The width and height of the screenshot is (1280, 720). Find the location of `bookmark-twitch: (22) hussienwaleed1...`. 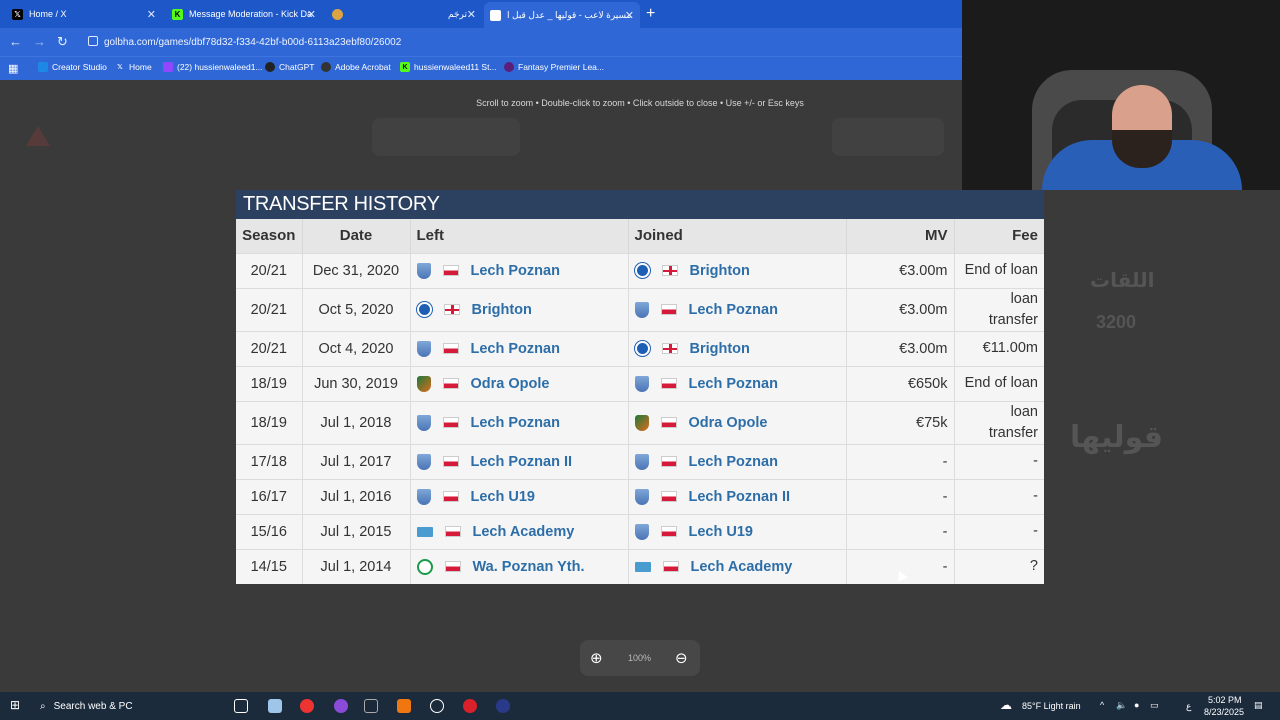

bookmark-twitch: (22) hussienwaleed1... is located at coordinates (213, 67).